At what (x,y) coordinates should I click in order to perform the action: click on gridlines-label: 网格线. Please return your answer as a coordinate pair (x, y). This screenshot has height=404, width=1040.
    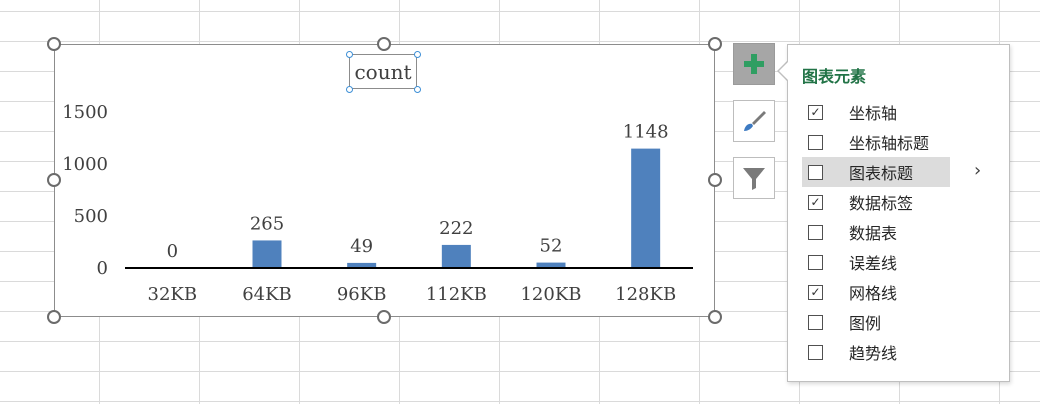
    Looking at the image, I should click on (873, 293).